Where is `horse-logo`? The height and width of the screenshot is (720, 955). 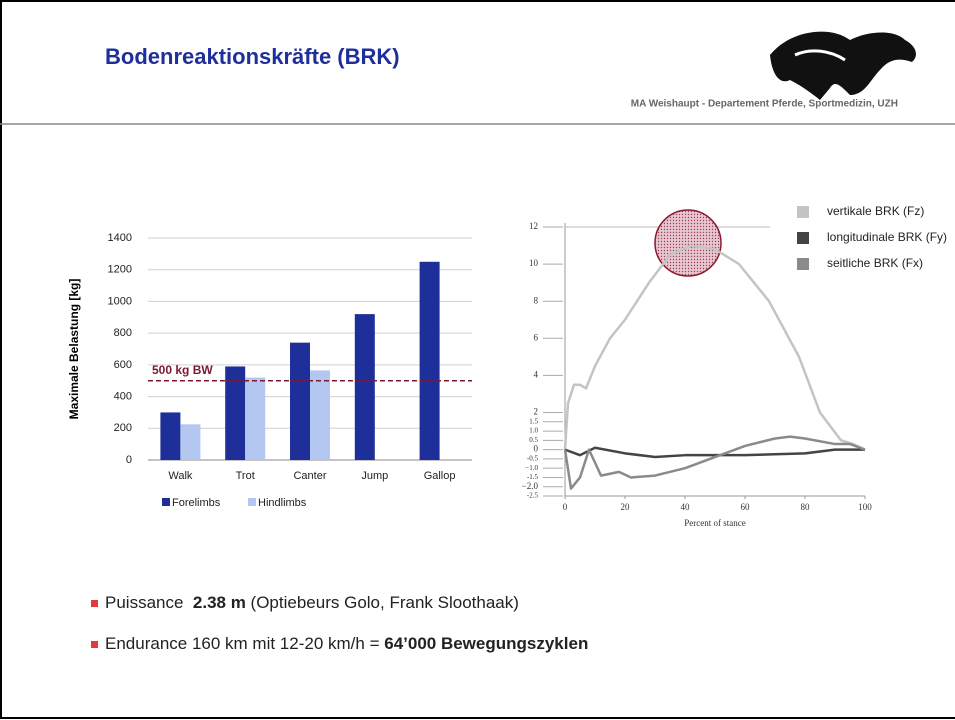 horse-logo is located at coordinates (843, 65).